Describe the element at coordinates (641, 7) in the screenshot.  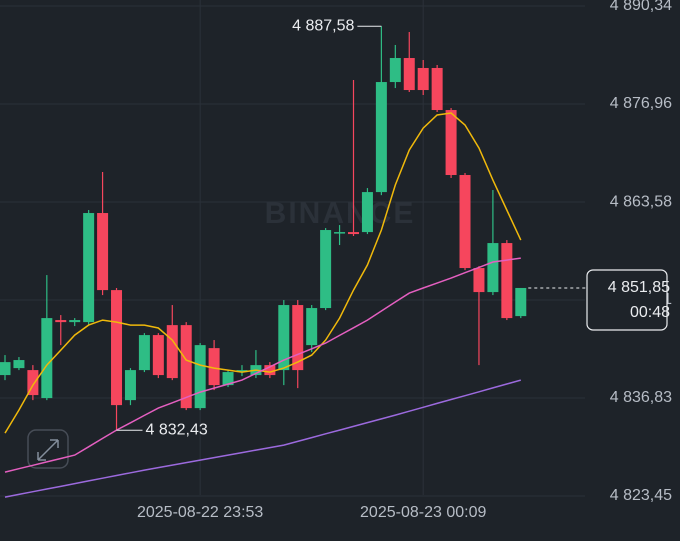
I see `y-tick-label: 4 890,34` at that location.